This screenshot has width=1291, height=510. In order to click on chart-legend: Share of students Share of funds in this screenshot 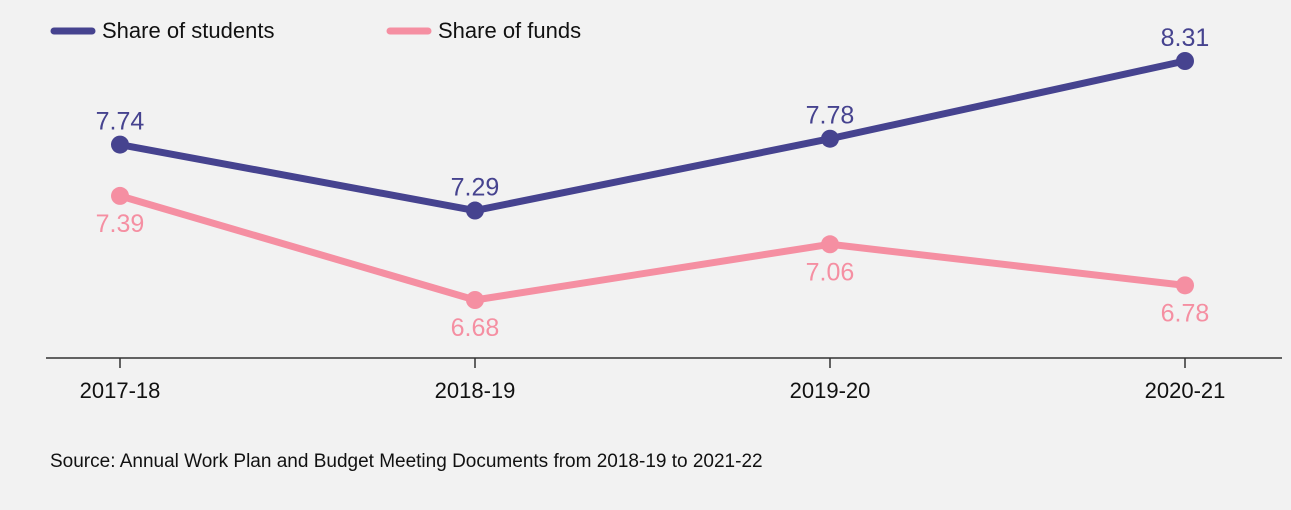, I will do `click(315, 30)`.